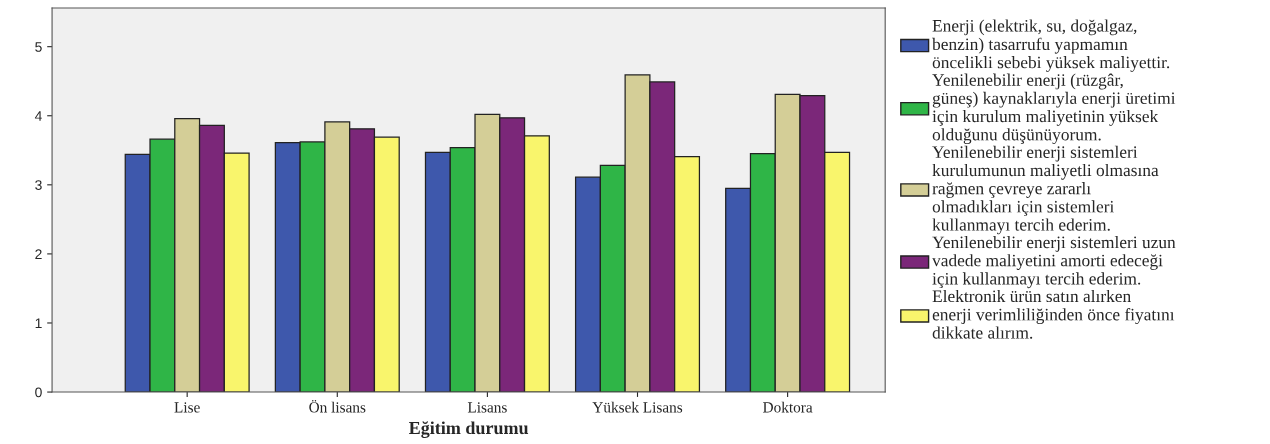 This screenshot has height=444, width=1270. I want to click on x-tick-label: Lise, so click(187, 407).